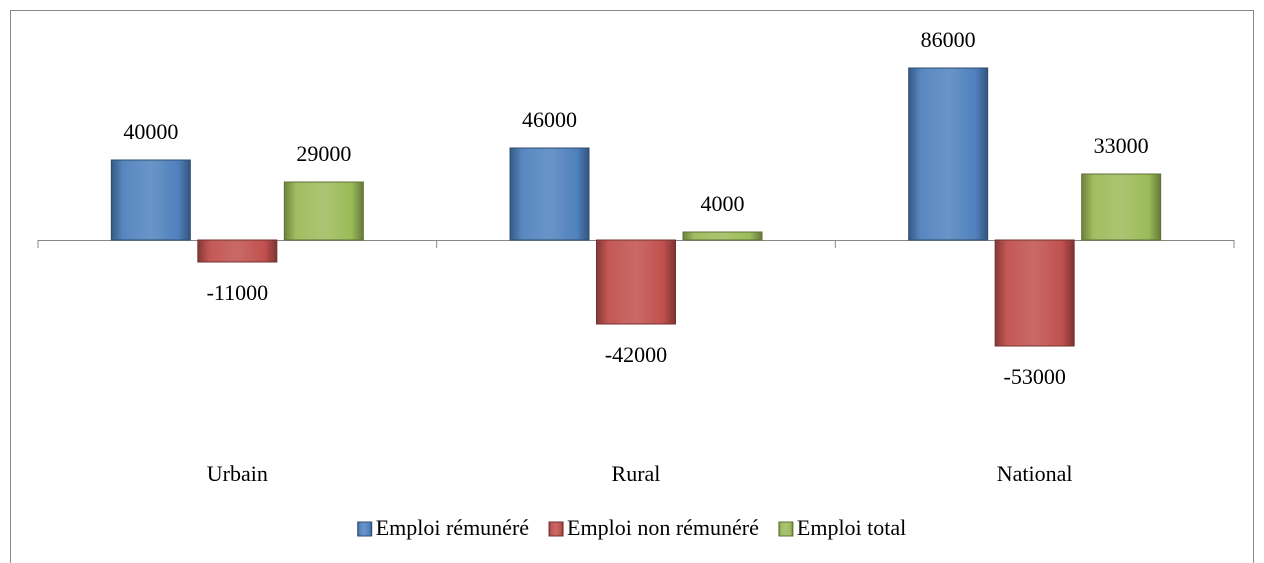 The height and width of the screenshot is (563, 1264). I want to click on data-label: -11000, so click(238, 292).